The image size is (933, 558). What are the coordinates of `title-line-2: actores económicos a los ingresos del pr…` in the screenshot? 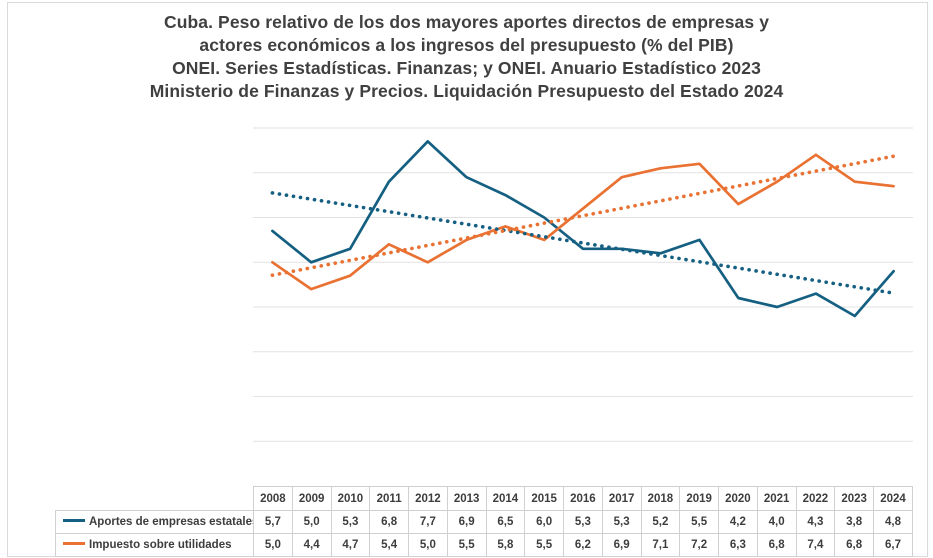 It's located at (466, 45).